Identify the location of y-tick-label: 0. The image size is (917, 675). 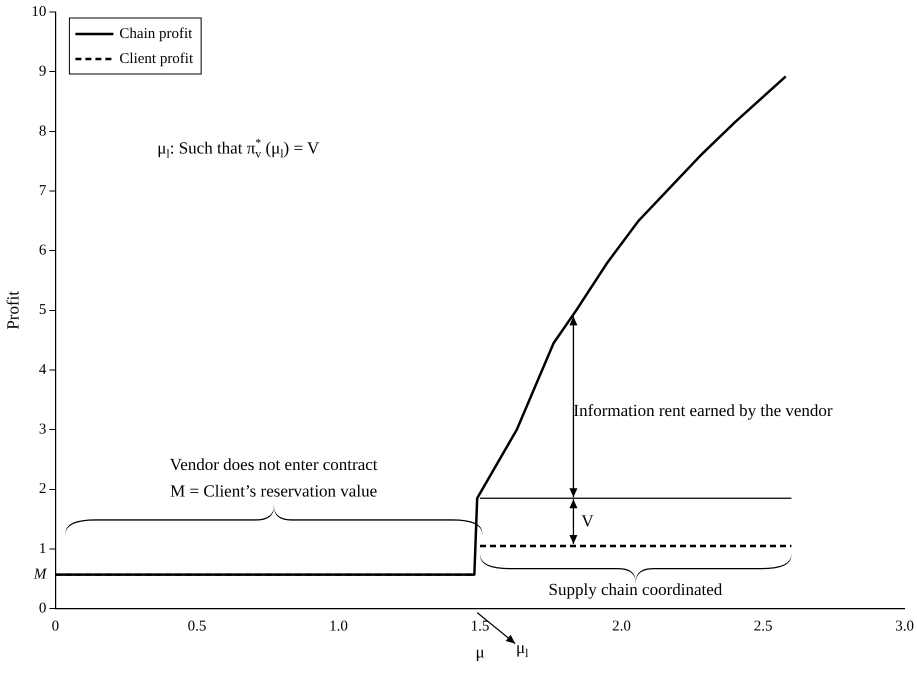
(42, 608).